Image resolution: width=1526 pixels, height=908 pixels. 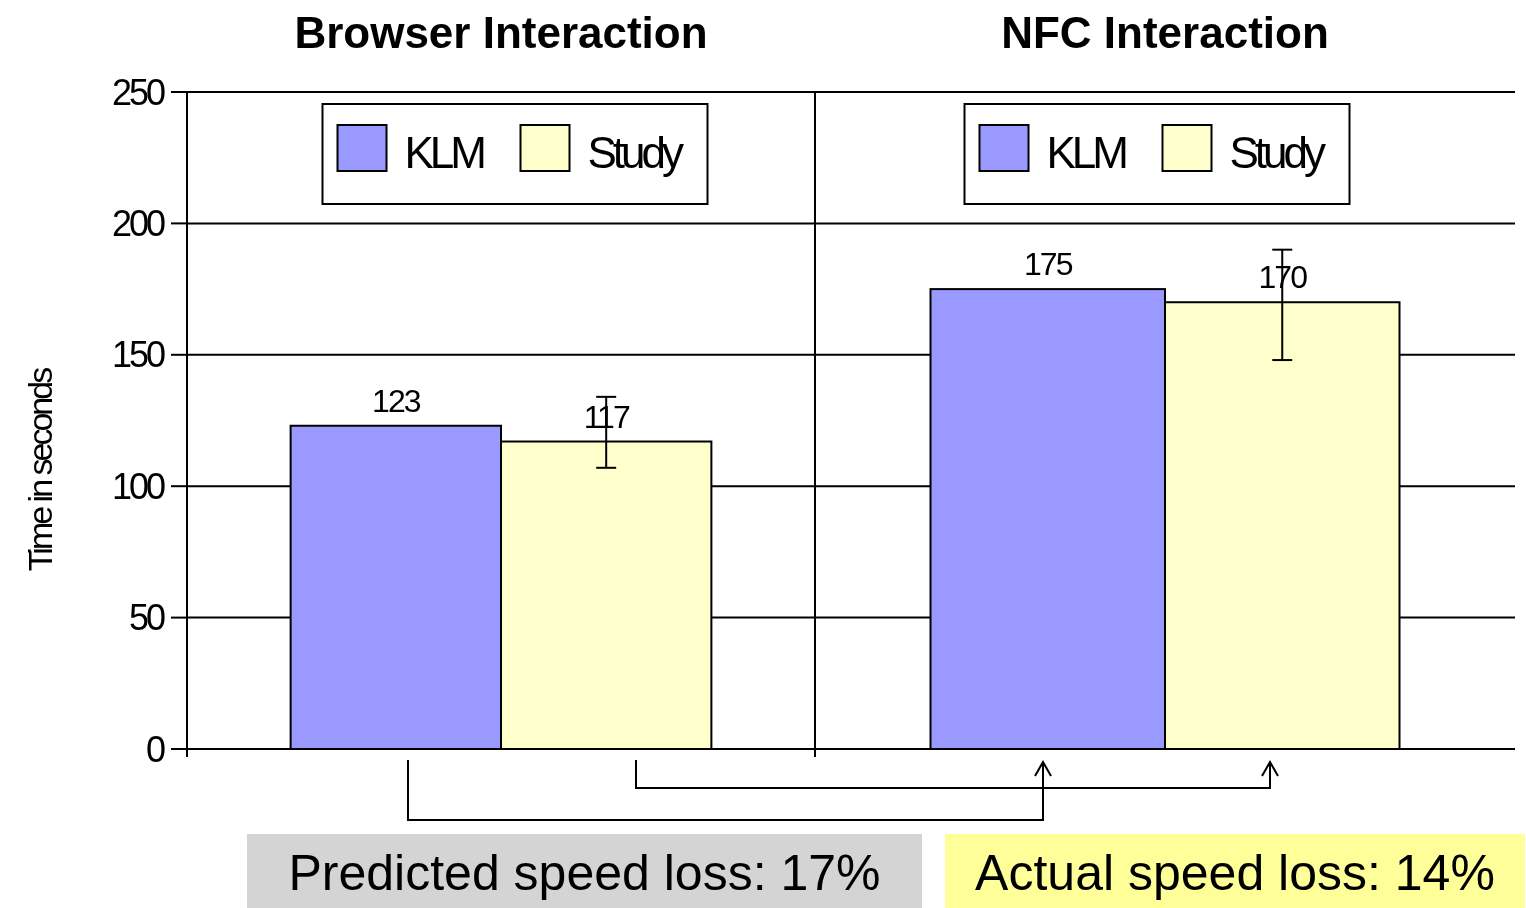 I want to click on text: KLM, so click(x=1085, y=152).